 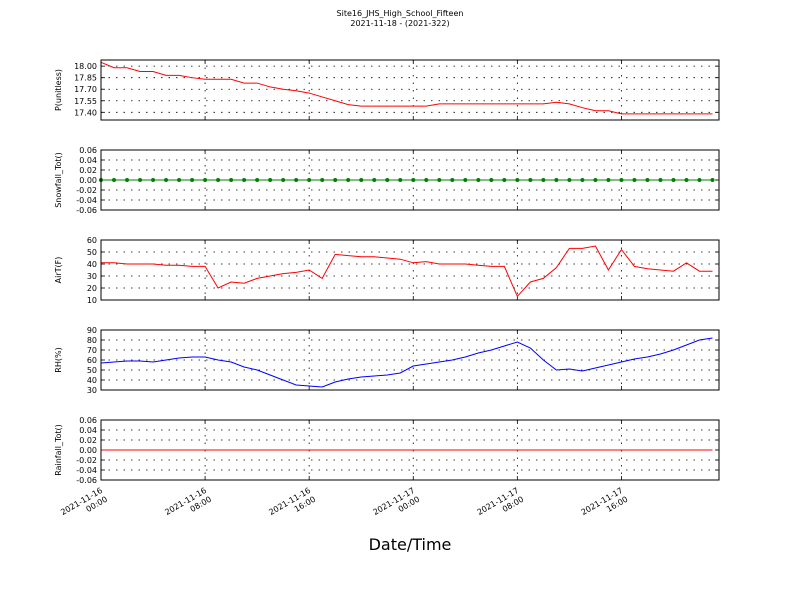 I want to click on x-tick-label: 2021-11-17 00:00, so click(x=396, y=506).